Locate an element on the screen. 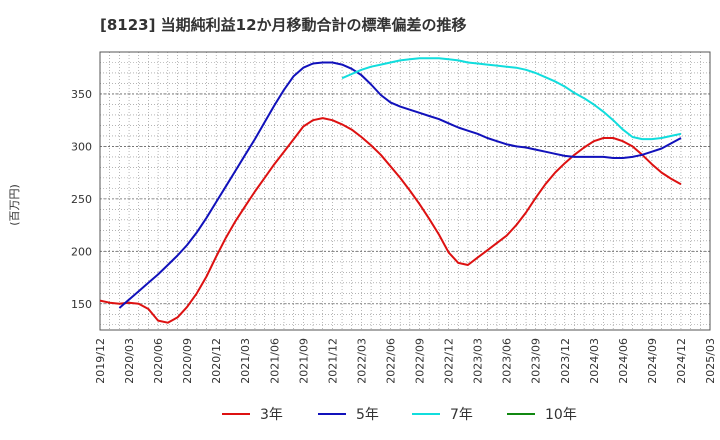  legend-label-2: 5年 is located at coordinates (367, 415).